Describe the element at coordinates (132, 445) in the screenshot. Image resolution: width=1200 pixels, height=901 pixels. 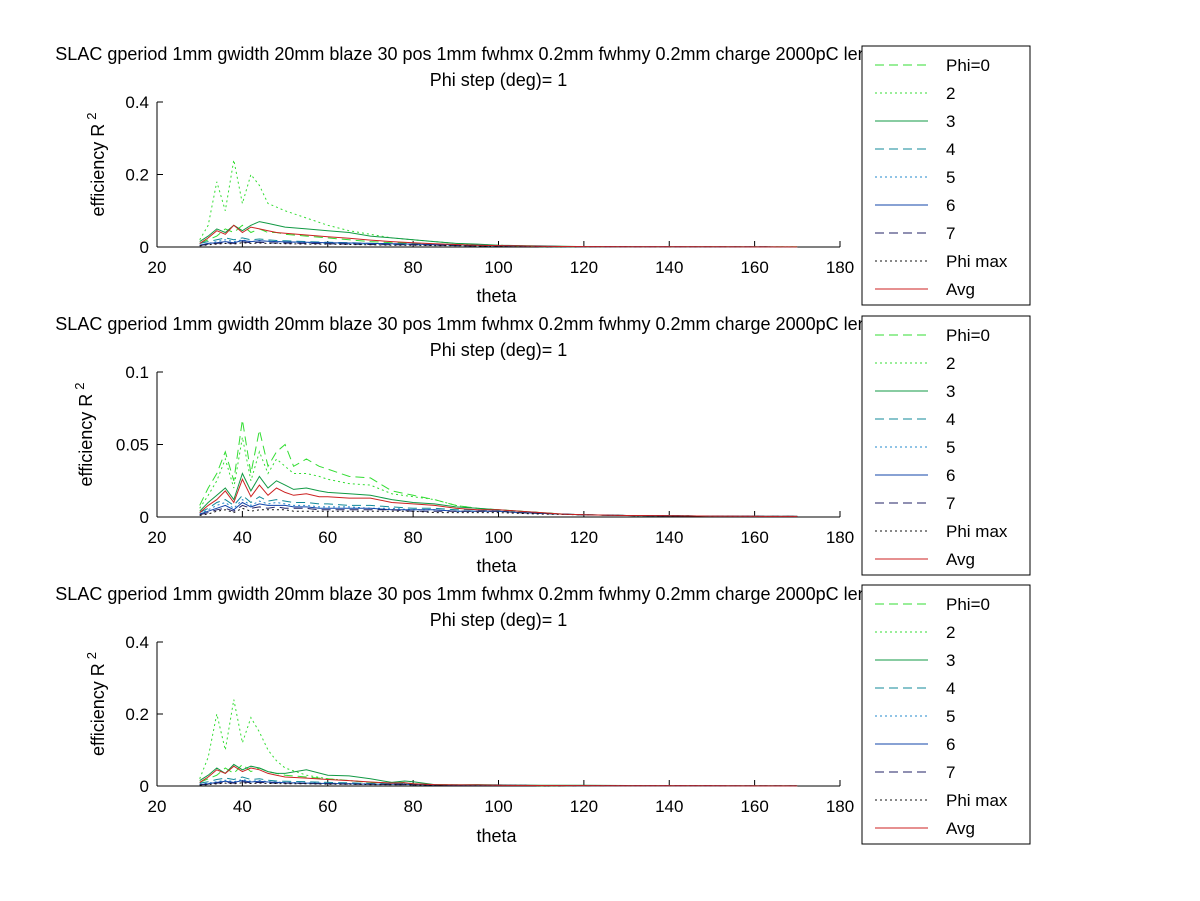
I see `y-tick-label: 0.05` at that location.